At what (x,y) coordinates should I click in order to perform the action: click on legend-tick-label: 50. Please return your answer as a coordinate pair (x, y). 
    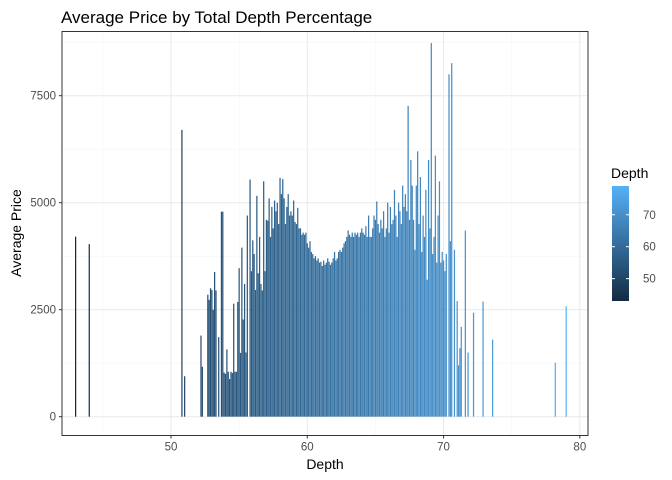
    Looking at the image, I should click on (649, 280).